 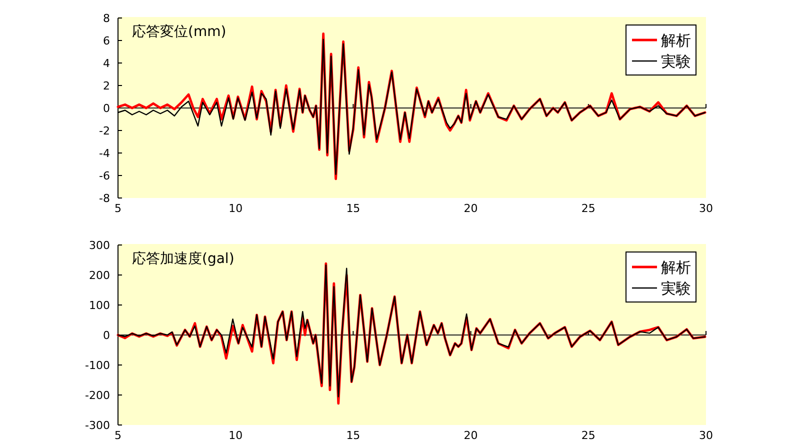 What do you see at coordinates (106, 86) in the screenshot?
I see `y-tick-label: 2` at bounding box center [106, 86].